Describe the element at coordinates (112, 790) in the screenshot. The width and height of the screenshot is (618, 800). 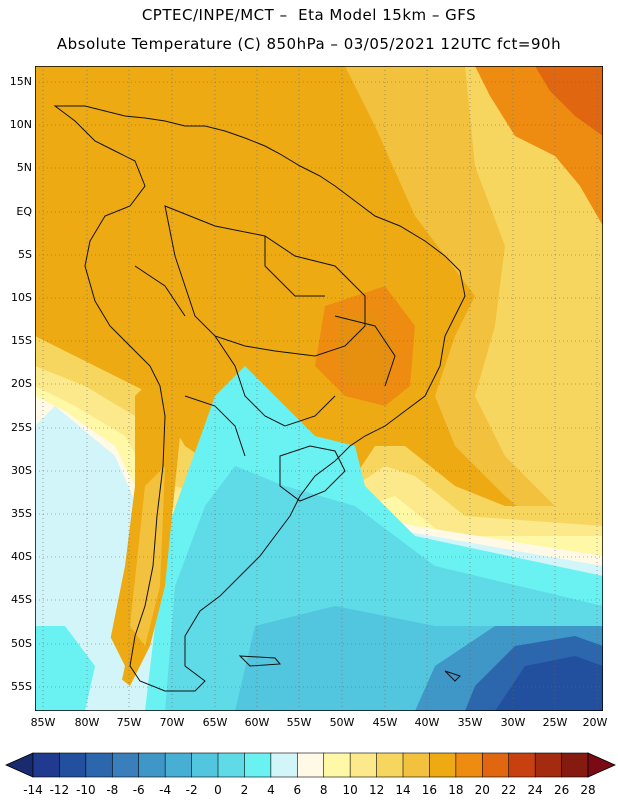
I see `colorbar-label: -8` at that location.